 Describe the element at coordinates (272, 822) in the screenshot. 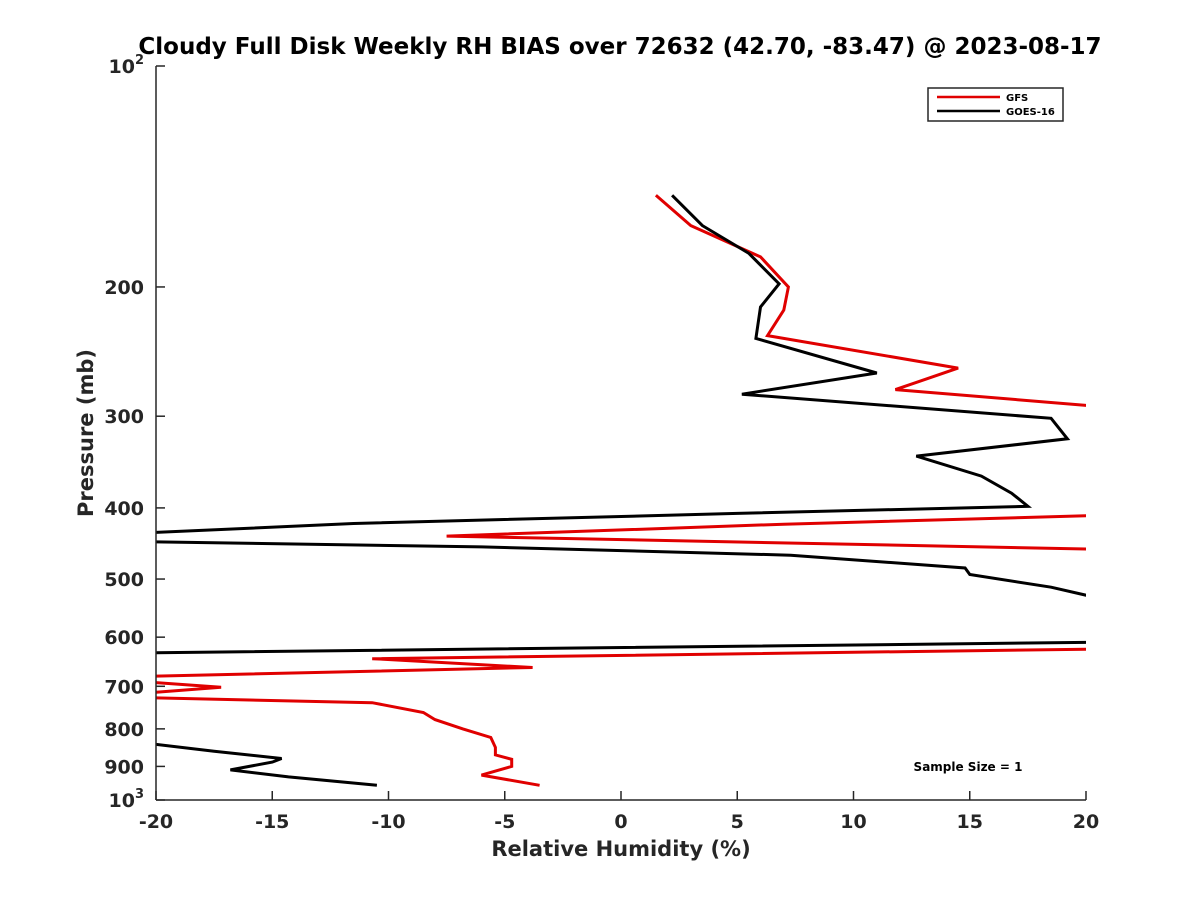

I see `x-tick-label: -15` at that location.